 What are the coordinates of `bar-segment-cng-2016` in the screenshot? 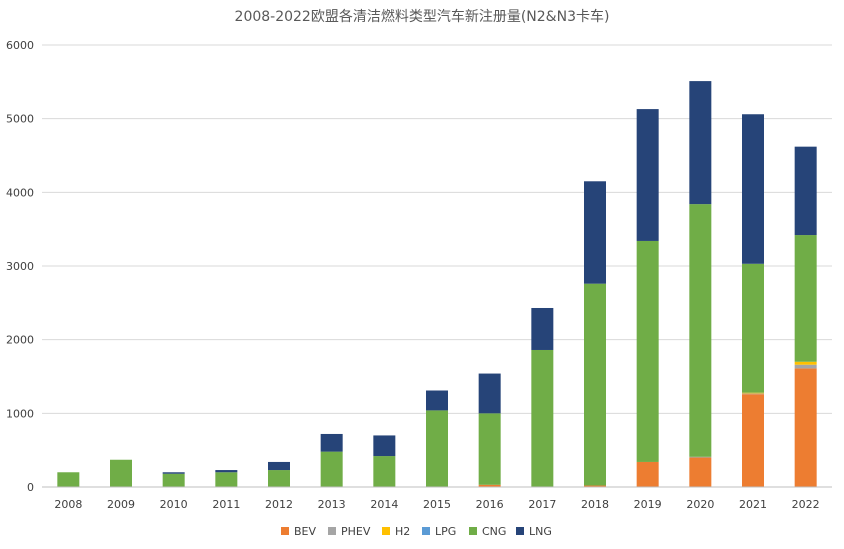 It's located at (489, 449).